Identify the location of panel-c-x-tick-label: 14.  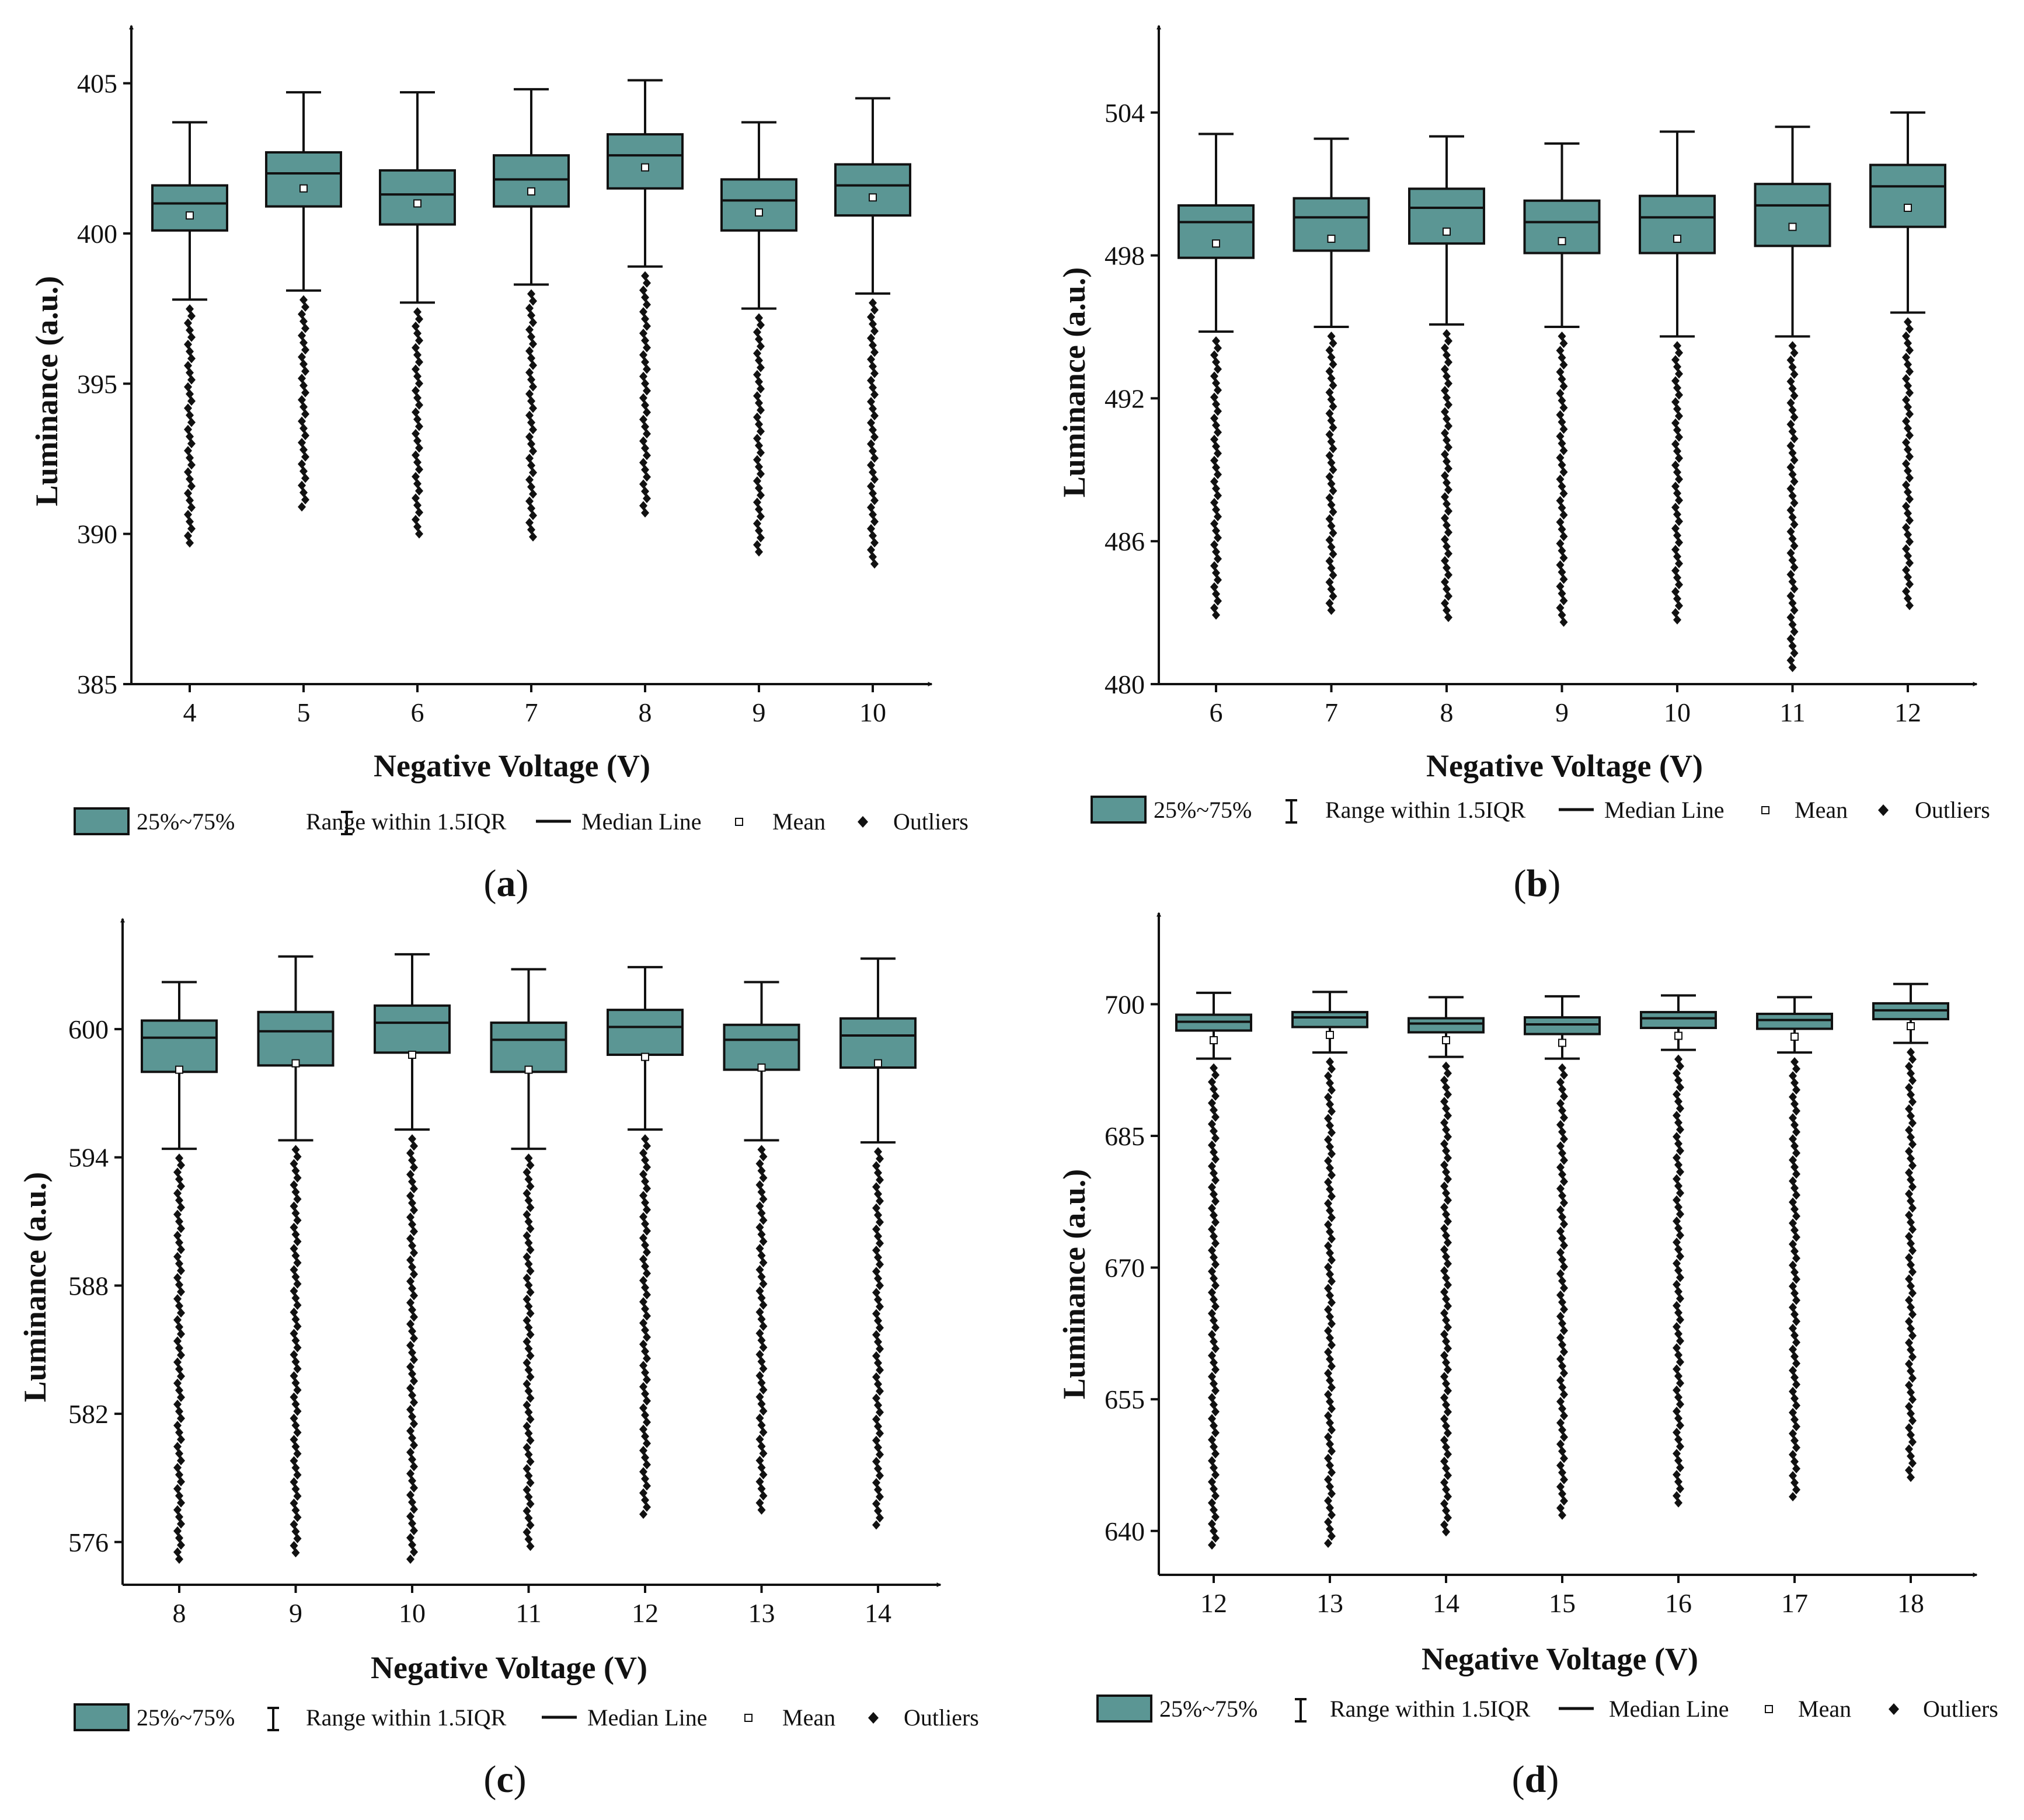
(878, 1613).